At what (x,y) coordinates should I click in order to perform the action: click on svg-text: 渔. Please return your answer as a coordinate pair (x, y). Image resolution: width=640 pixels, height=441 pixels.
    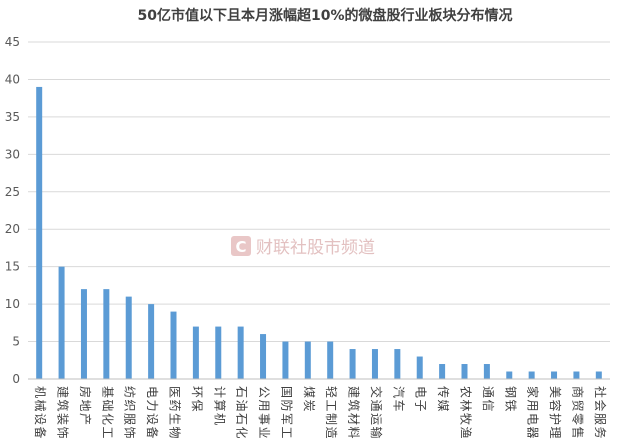
    Looking at the image, I should click on (466, 432).